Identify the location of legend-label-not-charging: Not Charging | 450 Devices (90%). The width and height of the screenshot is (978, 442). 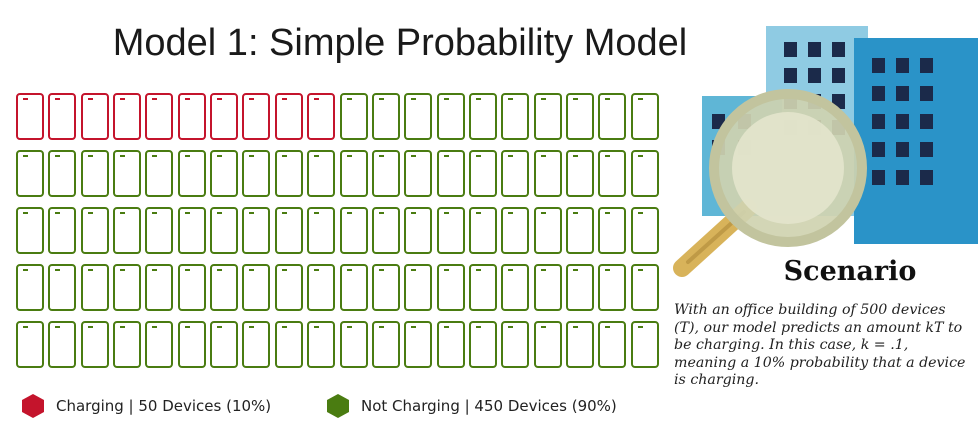
(489, 406).